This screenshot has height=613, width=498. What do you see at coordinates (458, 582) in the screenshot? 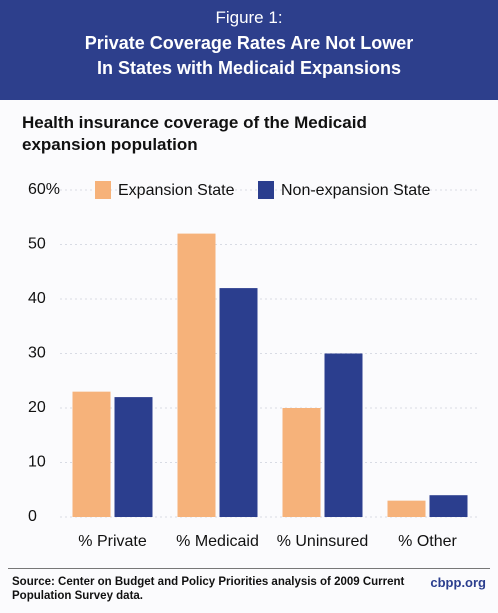
I see `site: cbpp.org` at bounding box center [458, 582].